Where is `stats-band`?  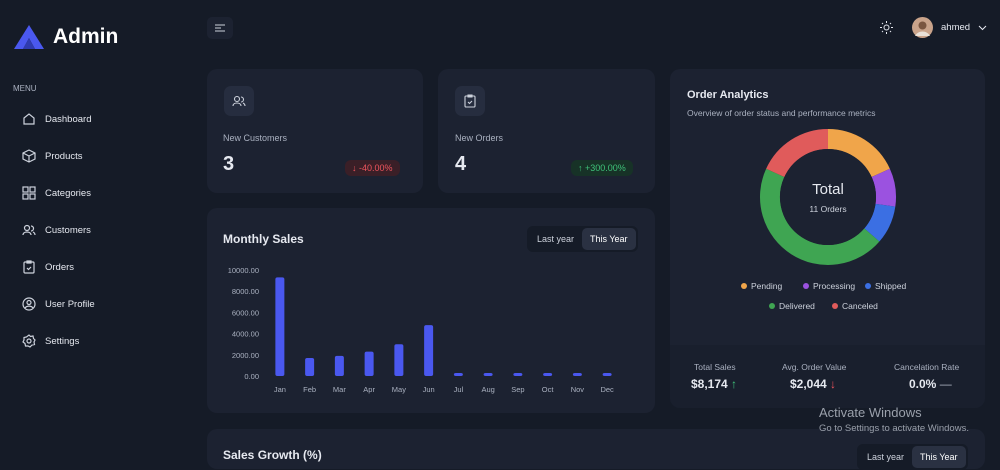
stats-band is located at coordinates (827, 376).